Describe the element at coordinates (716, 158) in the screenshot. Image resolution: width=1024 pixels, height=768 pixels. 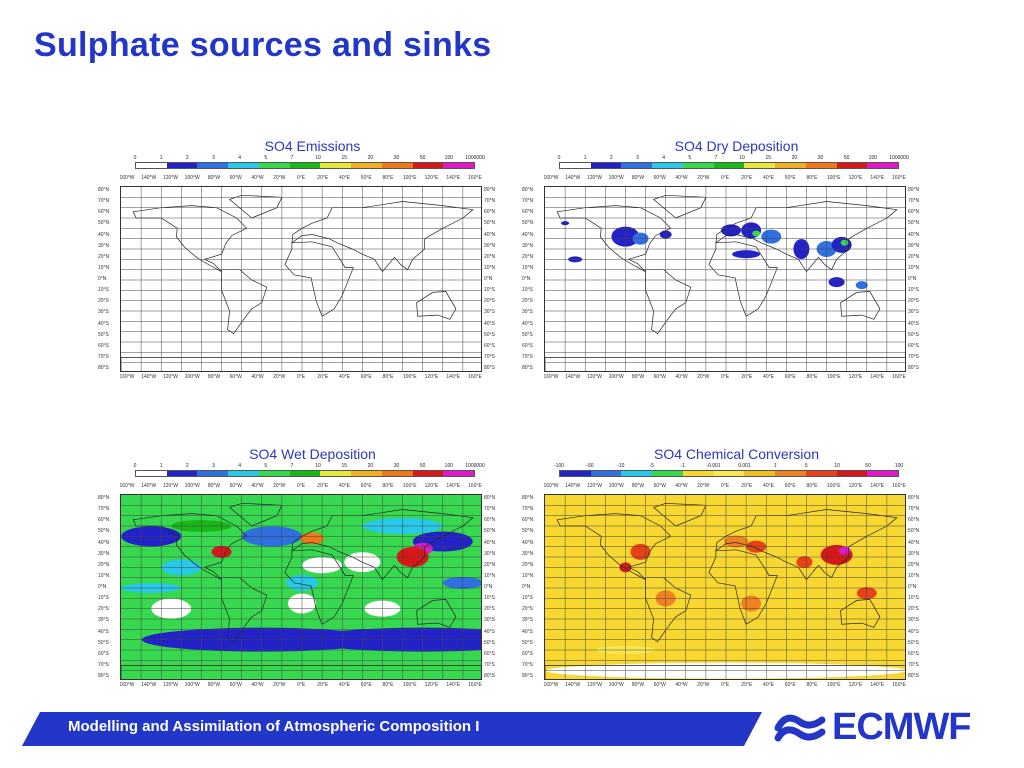
I see `colorbar-tick-label: 7` at that location.